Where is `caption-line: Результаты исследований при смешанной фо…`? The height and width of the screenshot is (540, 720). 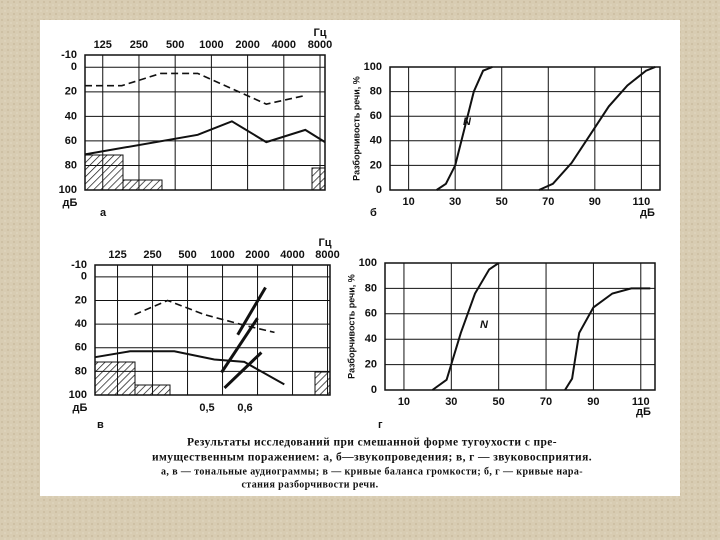 caption-line: Результаты исследований при смешанной фо… is located at coordinates (372, 443).